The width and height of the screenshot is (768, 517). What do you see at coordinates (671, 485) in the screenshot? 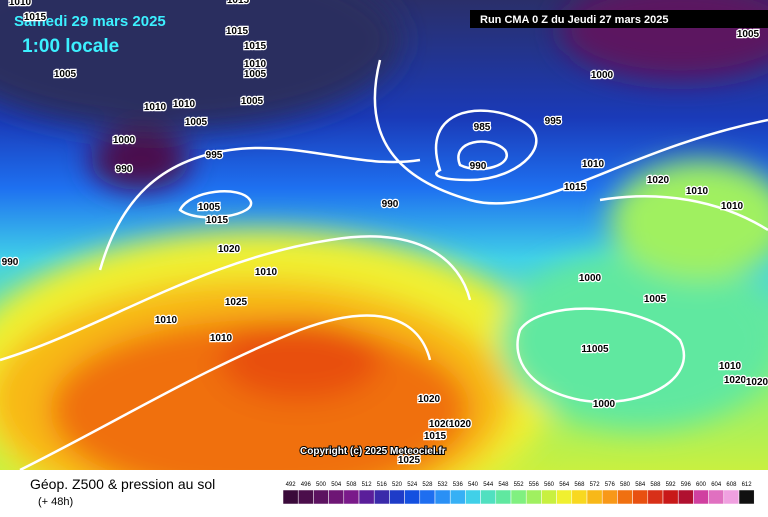
I see `legend-label: 592` at bounding box center [671, 485].